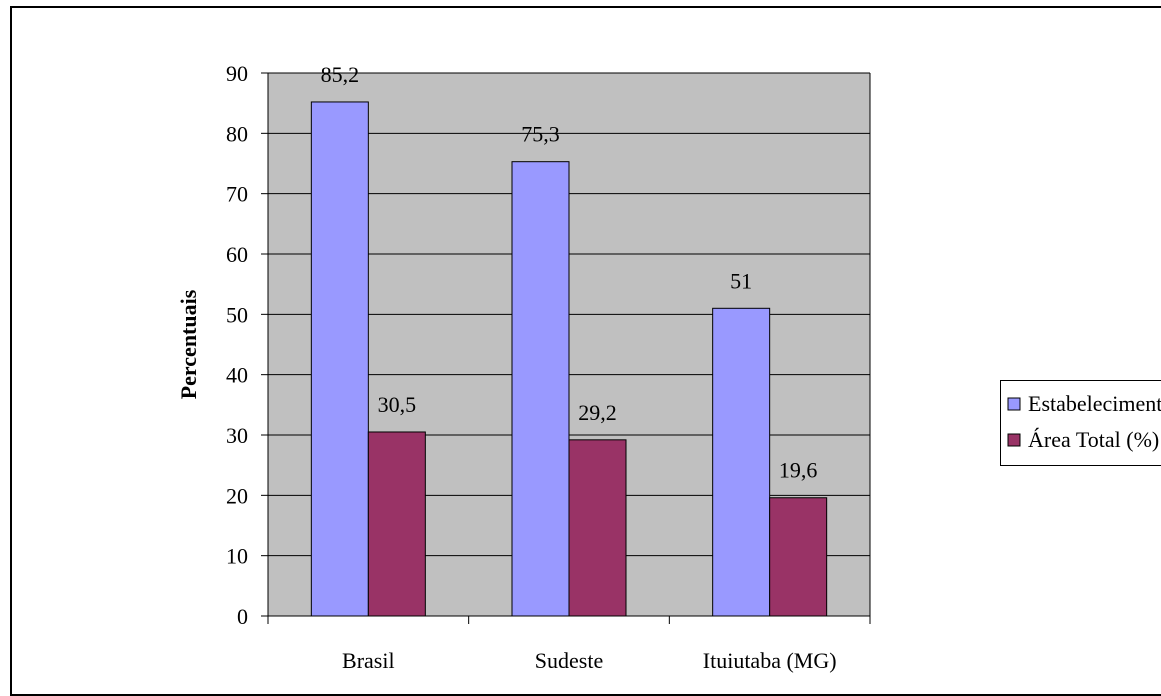 This screenshot has height=696, width=1161. Describe the element at coordinates (237, 133) in the screenshot. I see `y-tick-label: 80` at that location.